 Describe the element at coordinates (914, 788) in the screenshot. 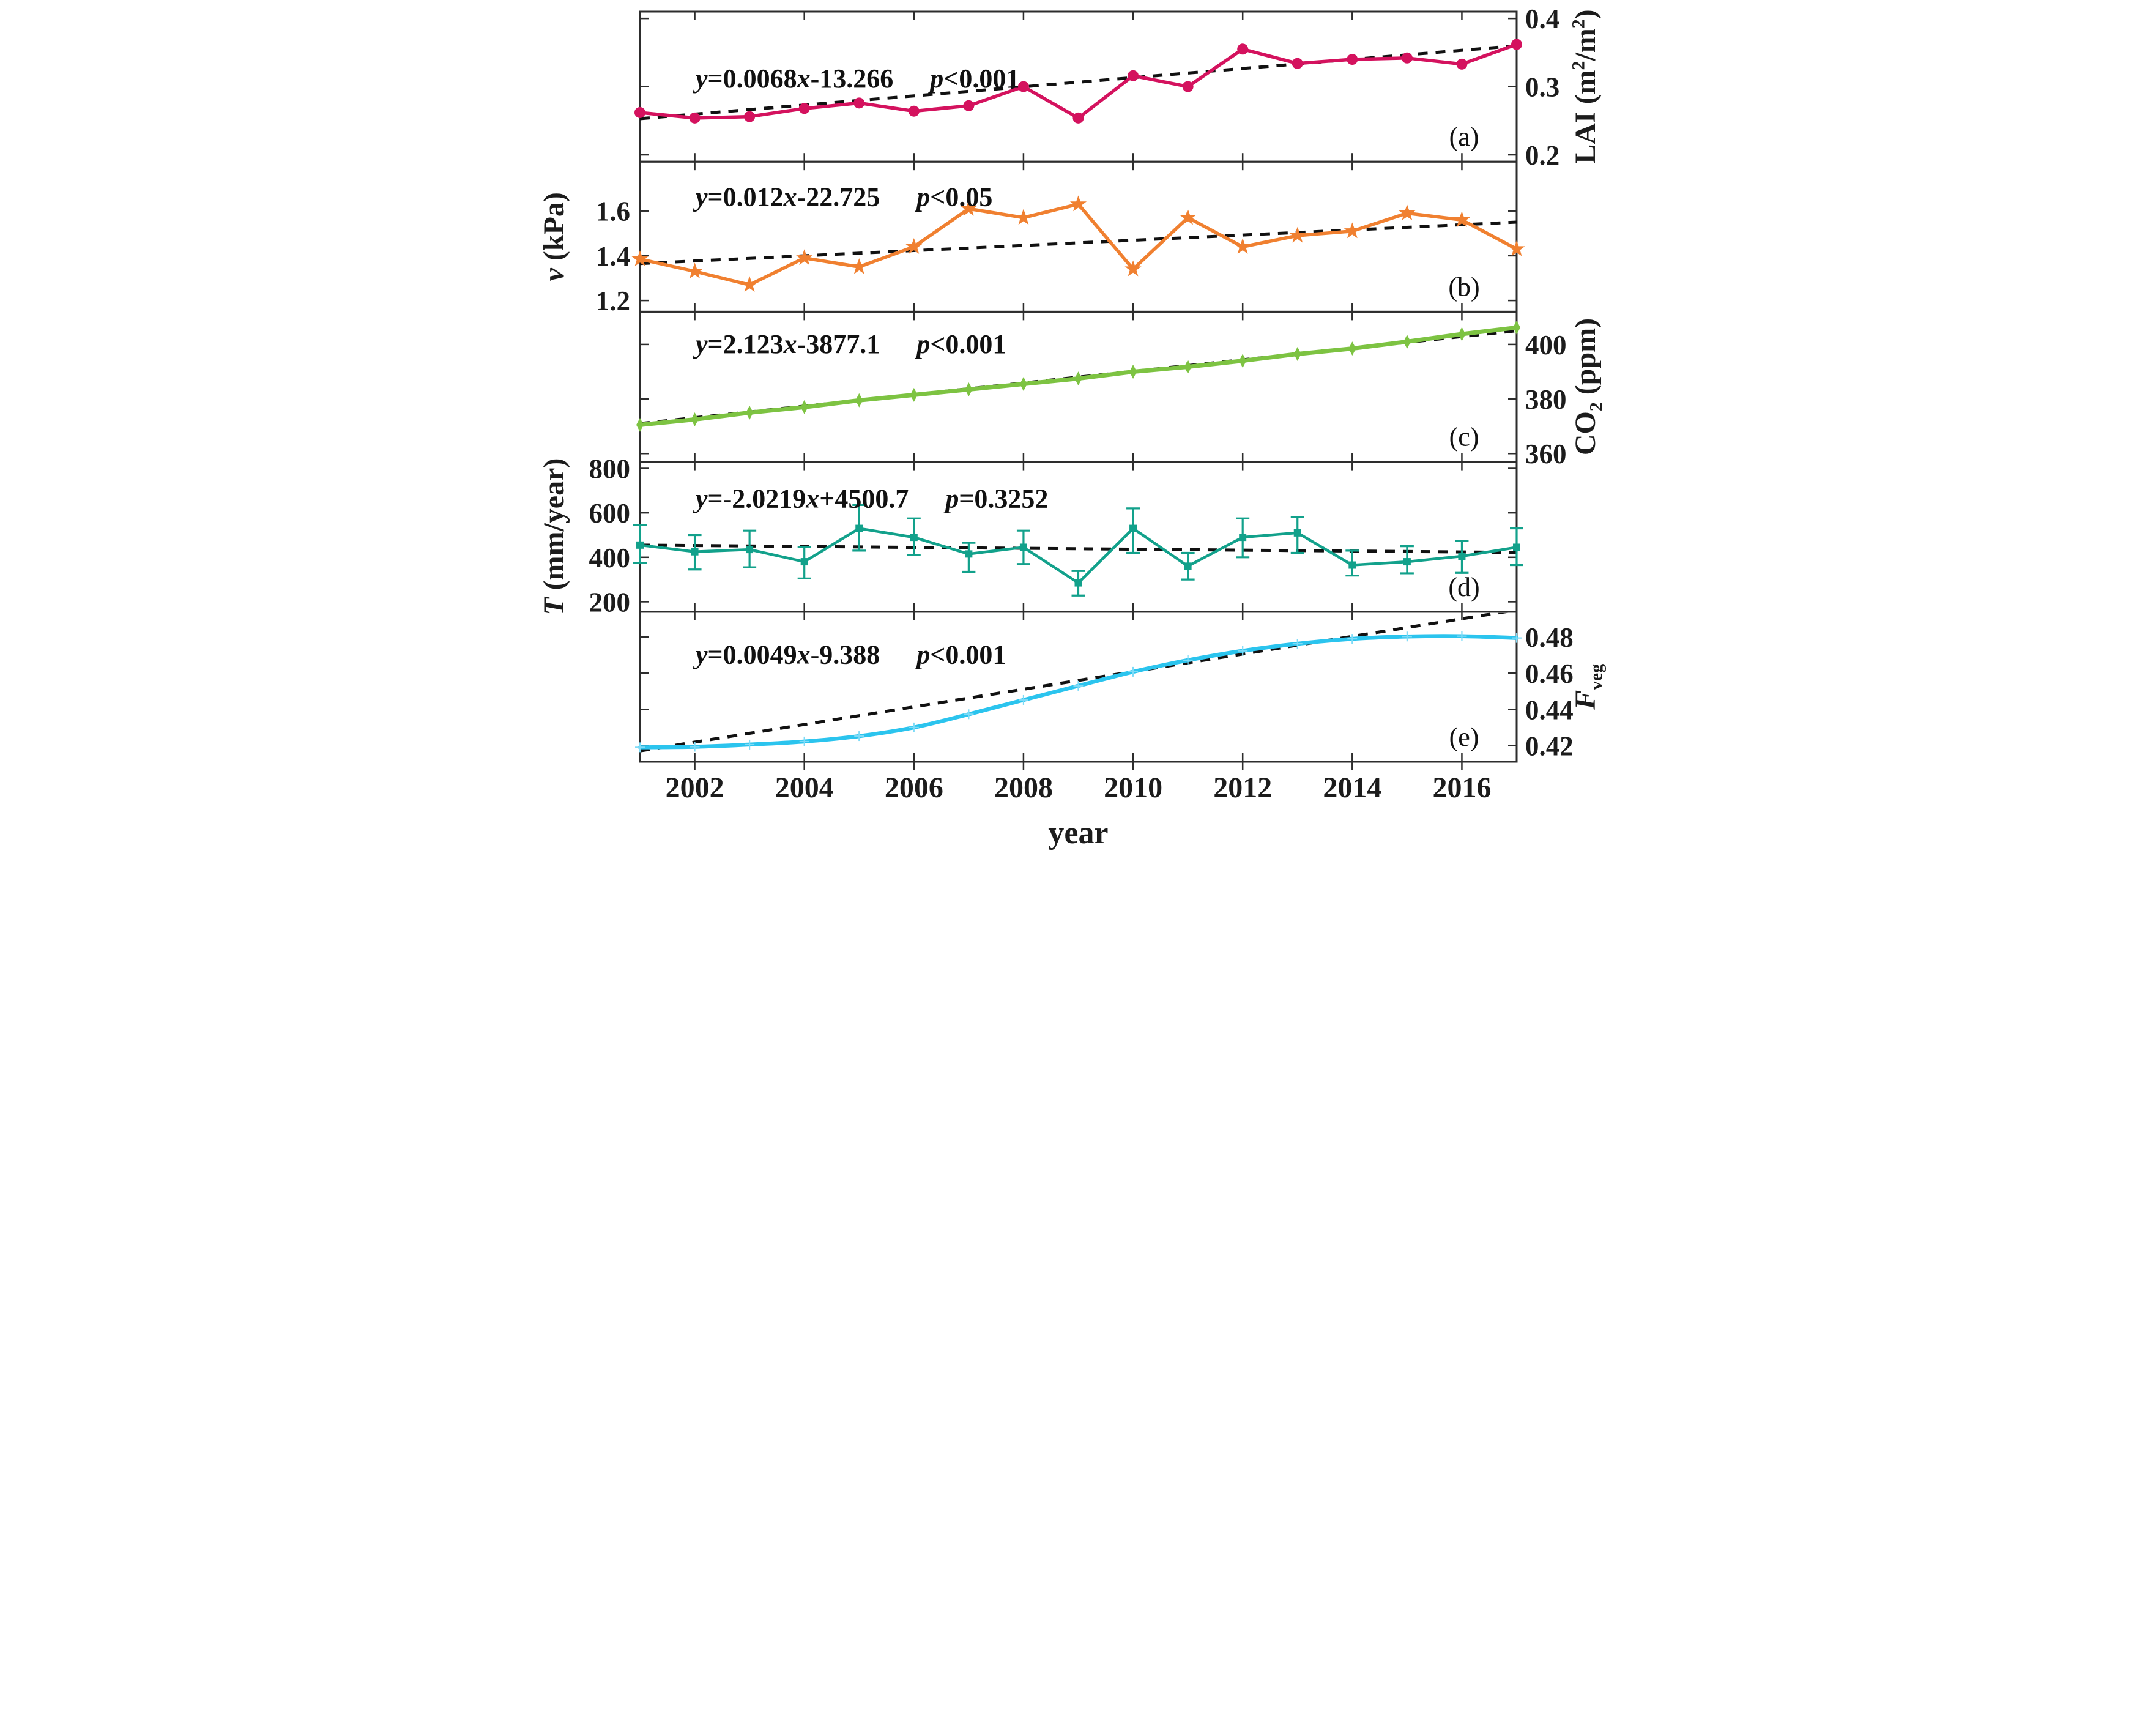

I see `x-tick-label-2006: 2006` at that location.